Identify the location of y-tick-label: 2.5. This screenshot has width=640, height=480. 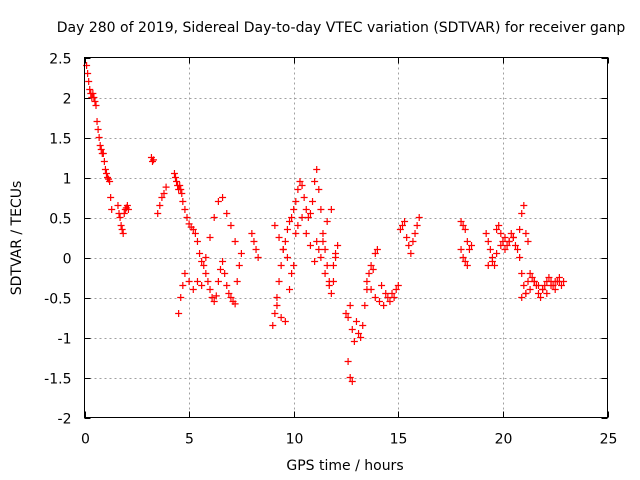
(60, 60).